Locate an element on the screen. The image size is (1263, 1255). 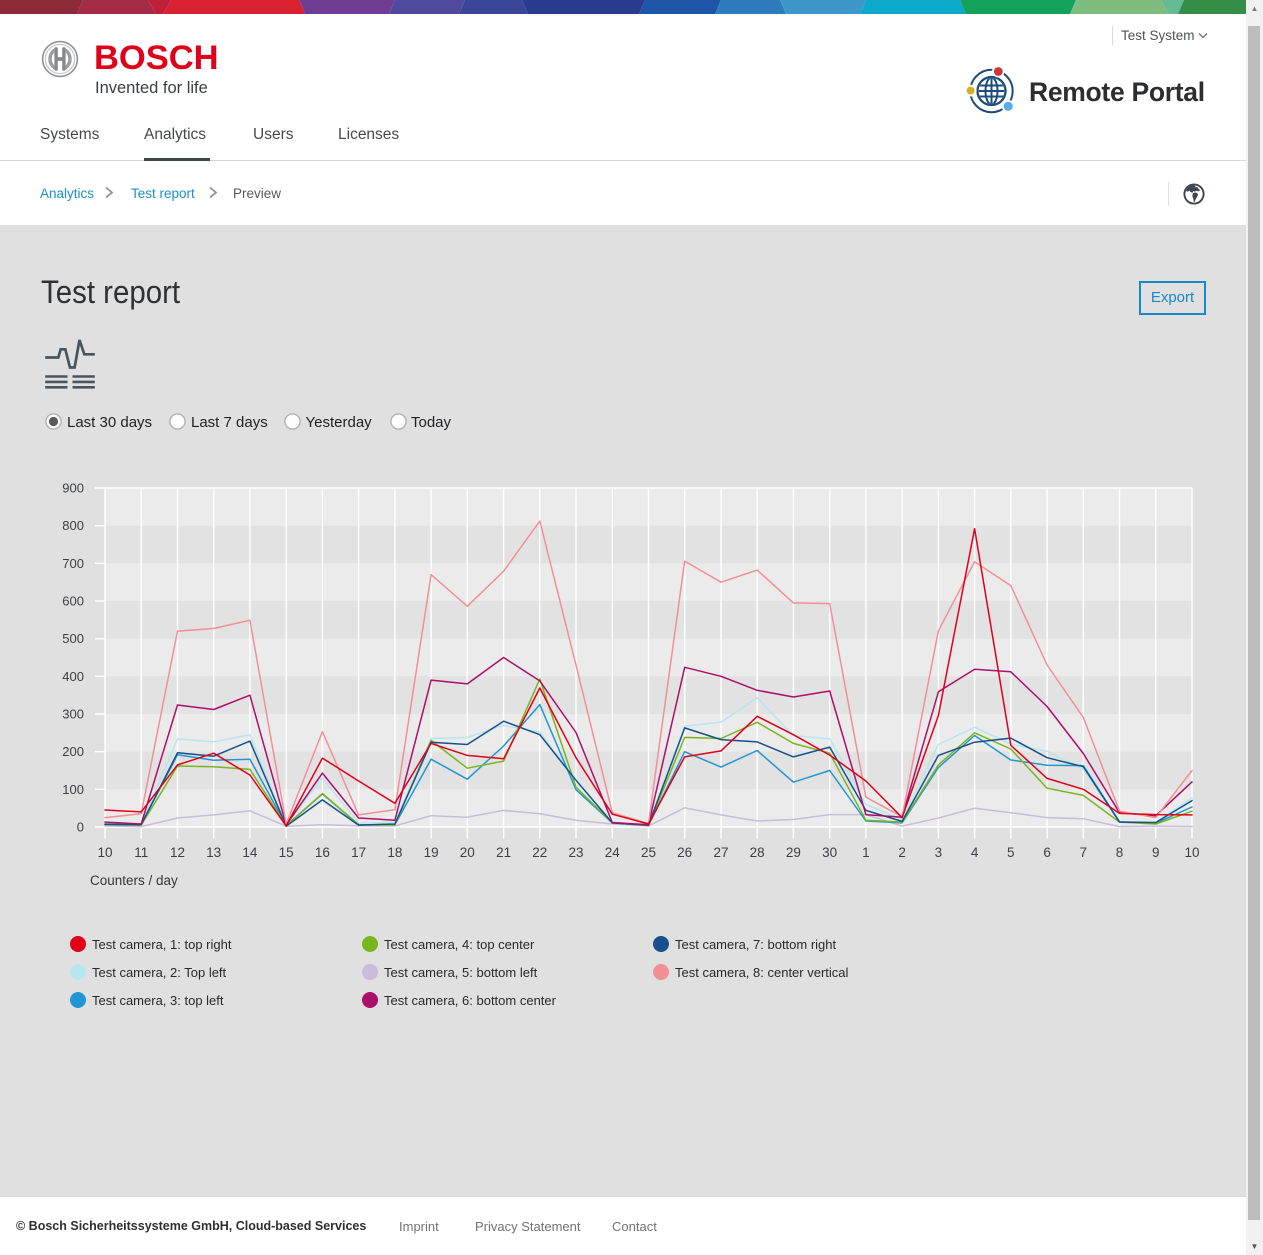
svg-text: 19 is located at coordinates (431, 852).